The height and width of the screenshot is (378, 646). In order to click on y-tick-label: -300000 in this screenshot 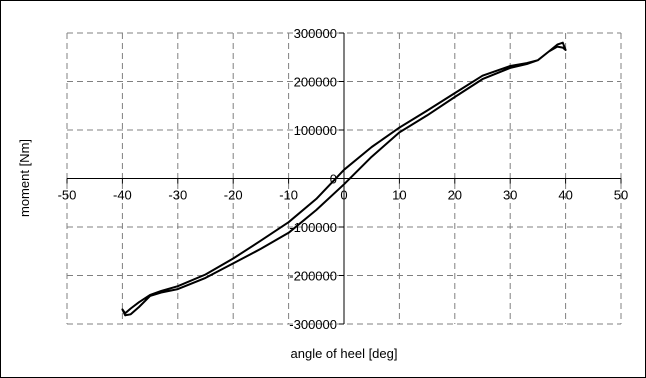, I will do `click(313, 324)`.